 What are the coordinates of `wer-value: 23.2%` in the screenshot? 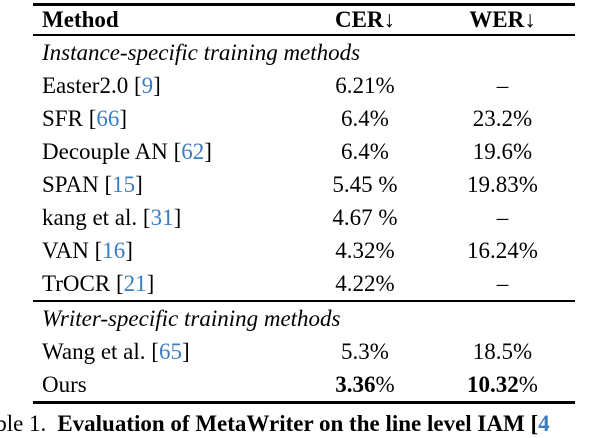 It's located at (502, 118).